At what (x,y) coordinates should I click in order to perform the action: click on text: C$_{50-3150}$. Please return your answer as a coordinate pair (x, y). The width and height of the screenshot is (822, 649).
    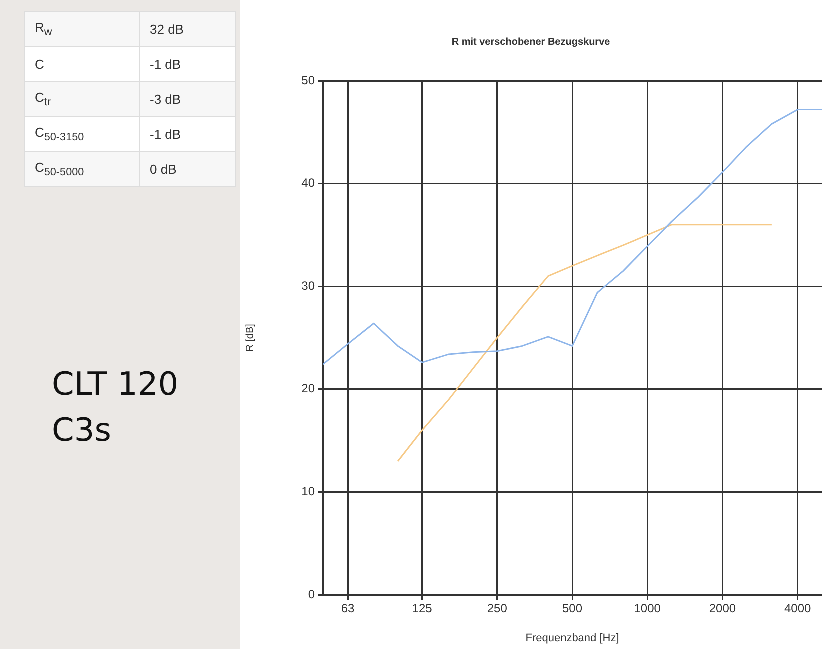
    Looking at the image, I should click on (82, 134).